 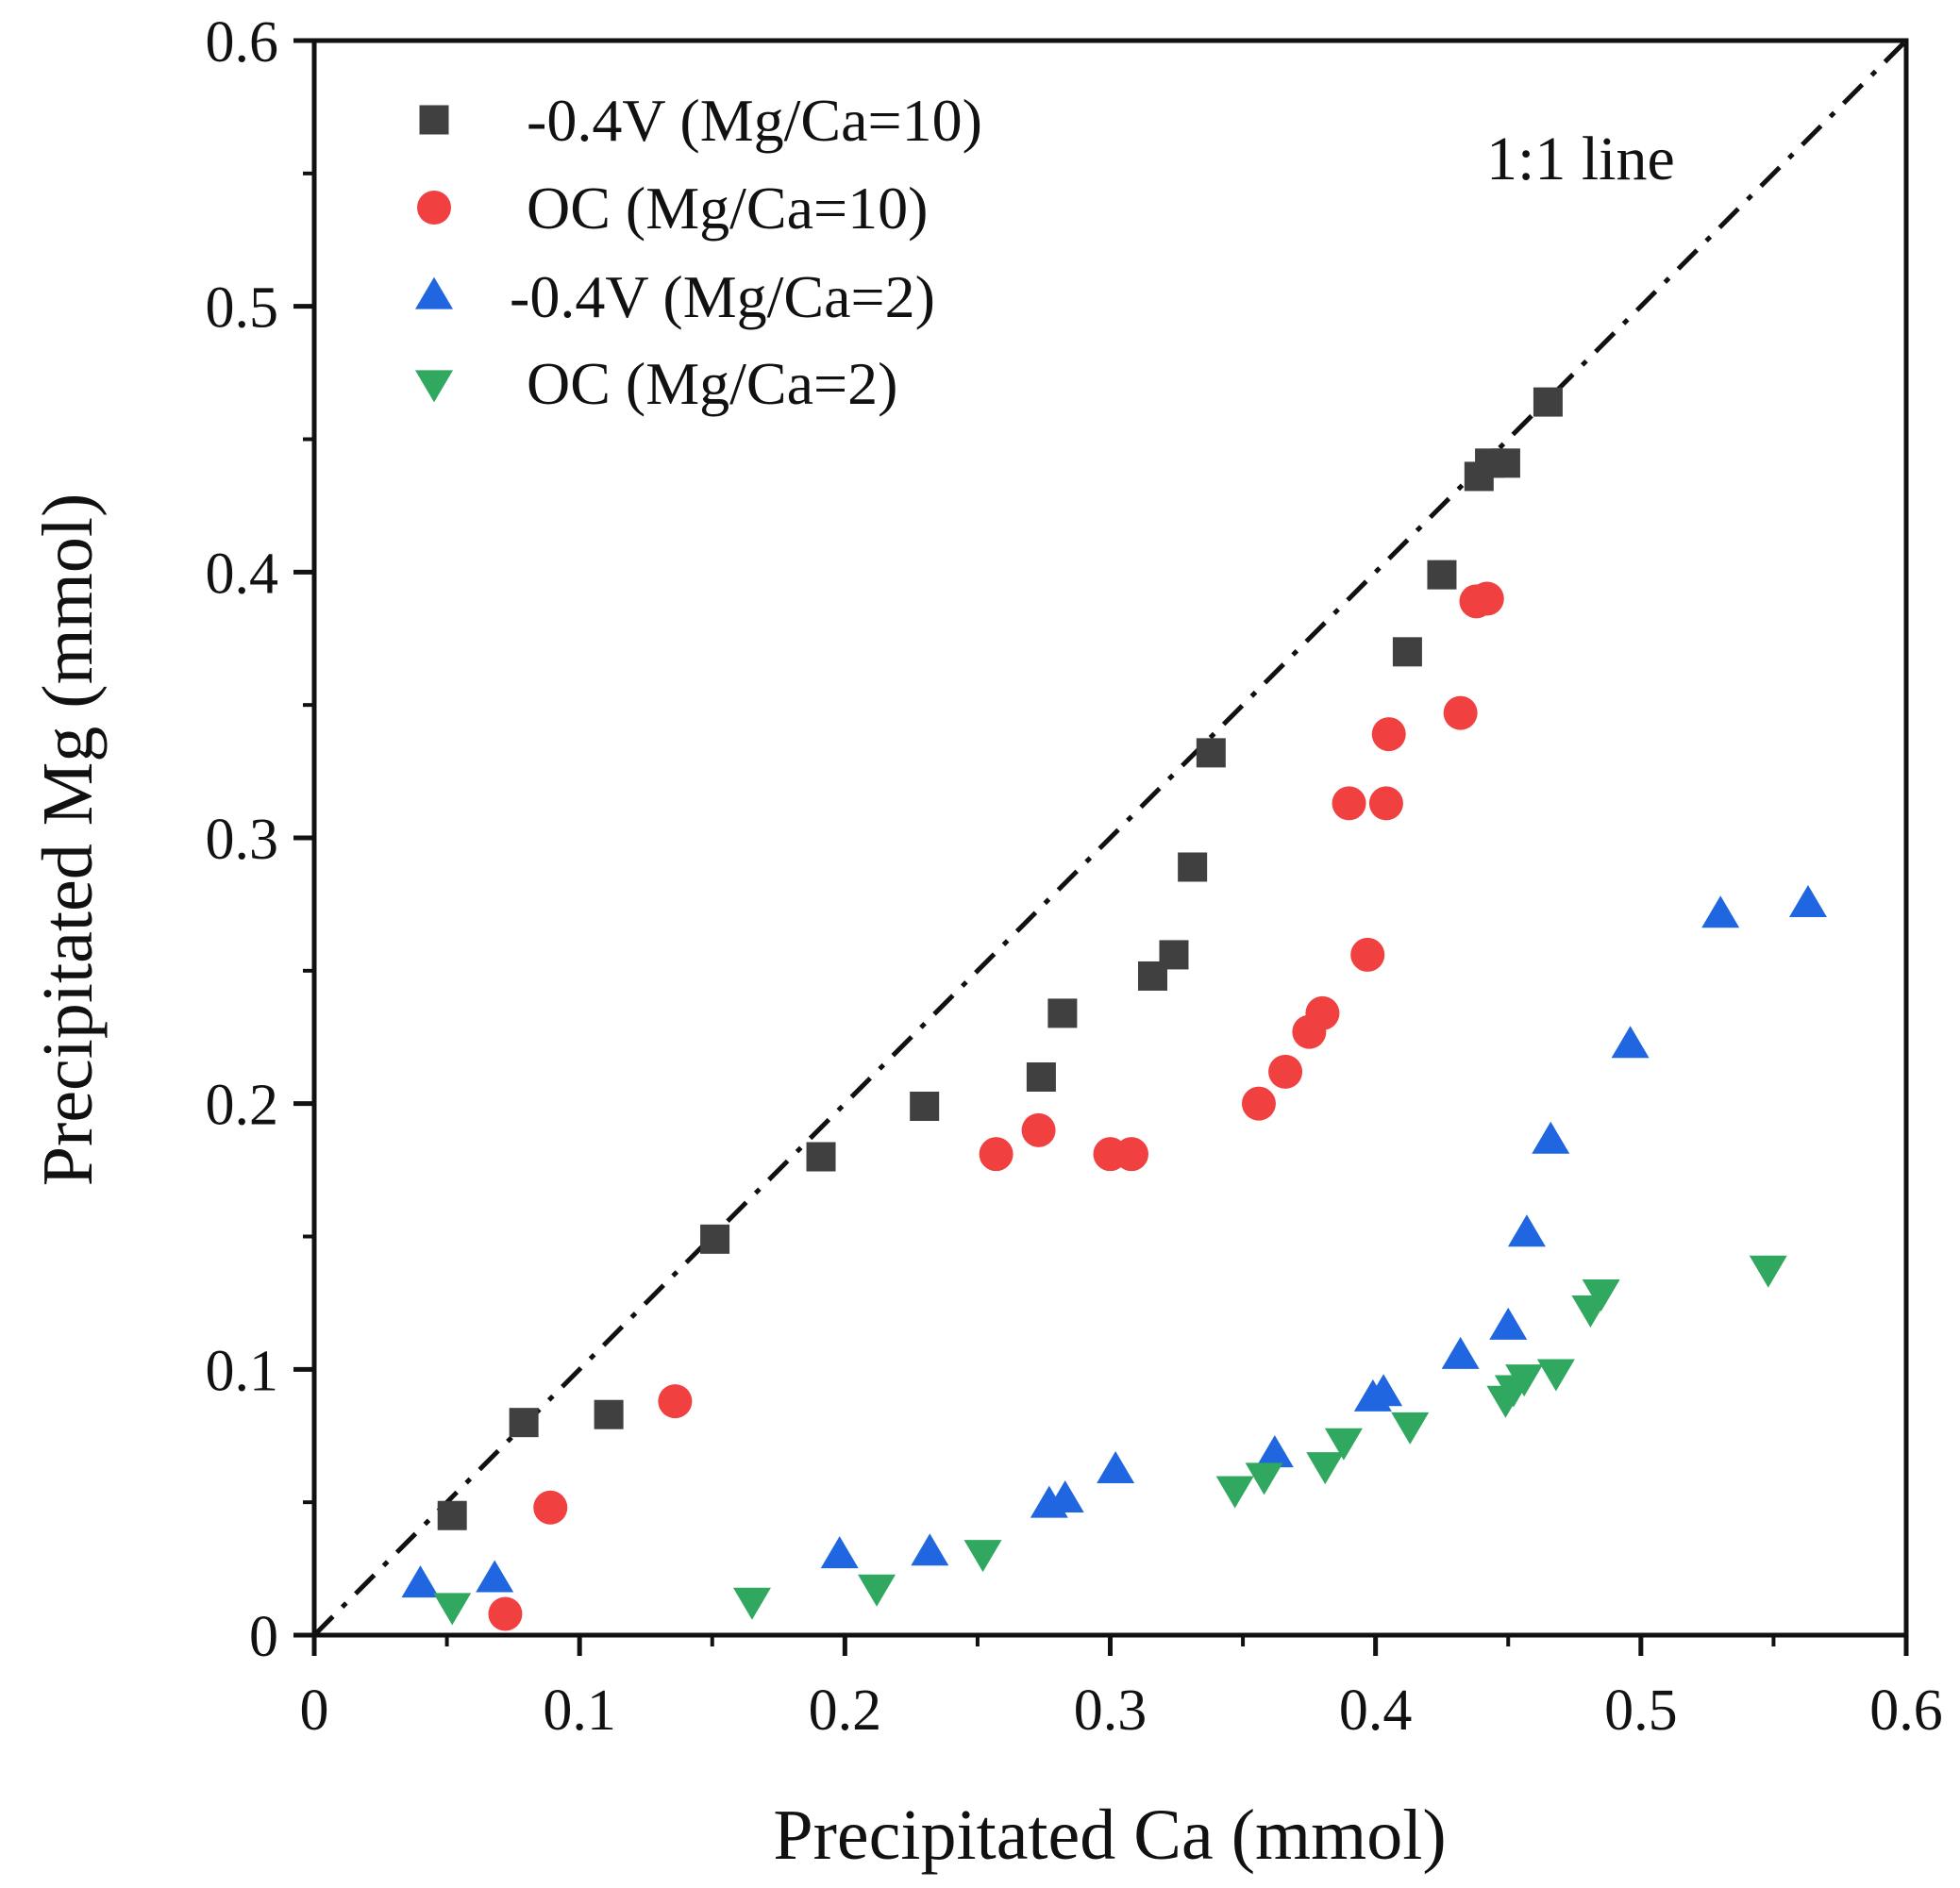 I want to click on legend-label: -0.4V (Mg/Ca=10), so click(x=755, y=121).